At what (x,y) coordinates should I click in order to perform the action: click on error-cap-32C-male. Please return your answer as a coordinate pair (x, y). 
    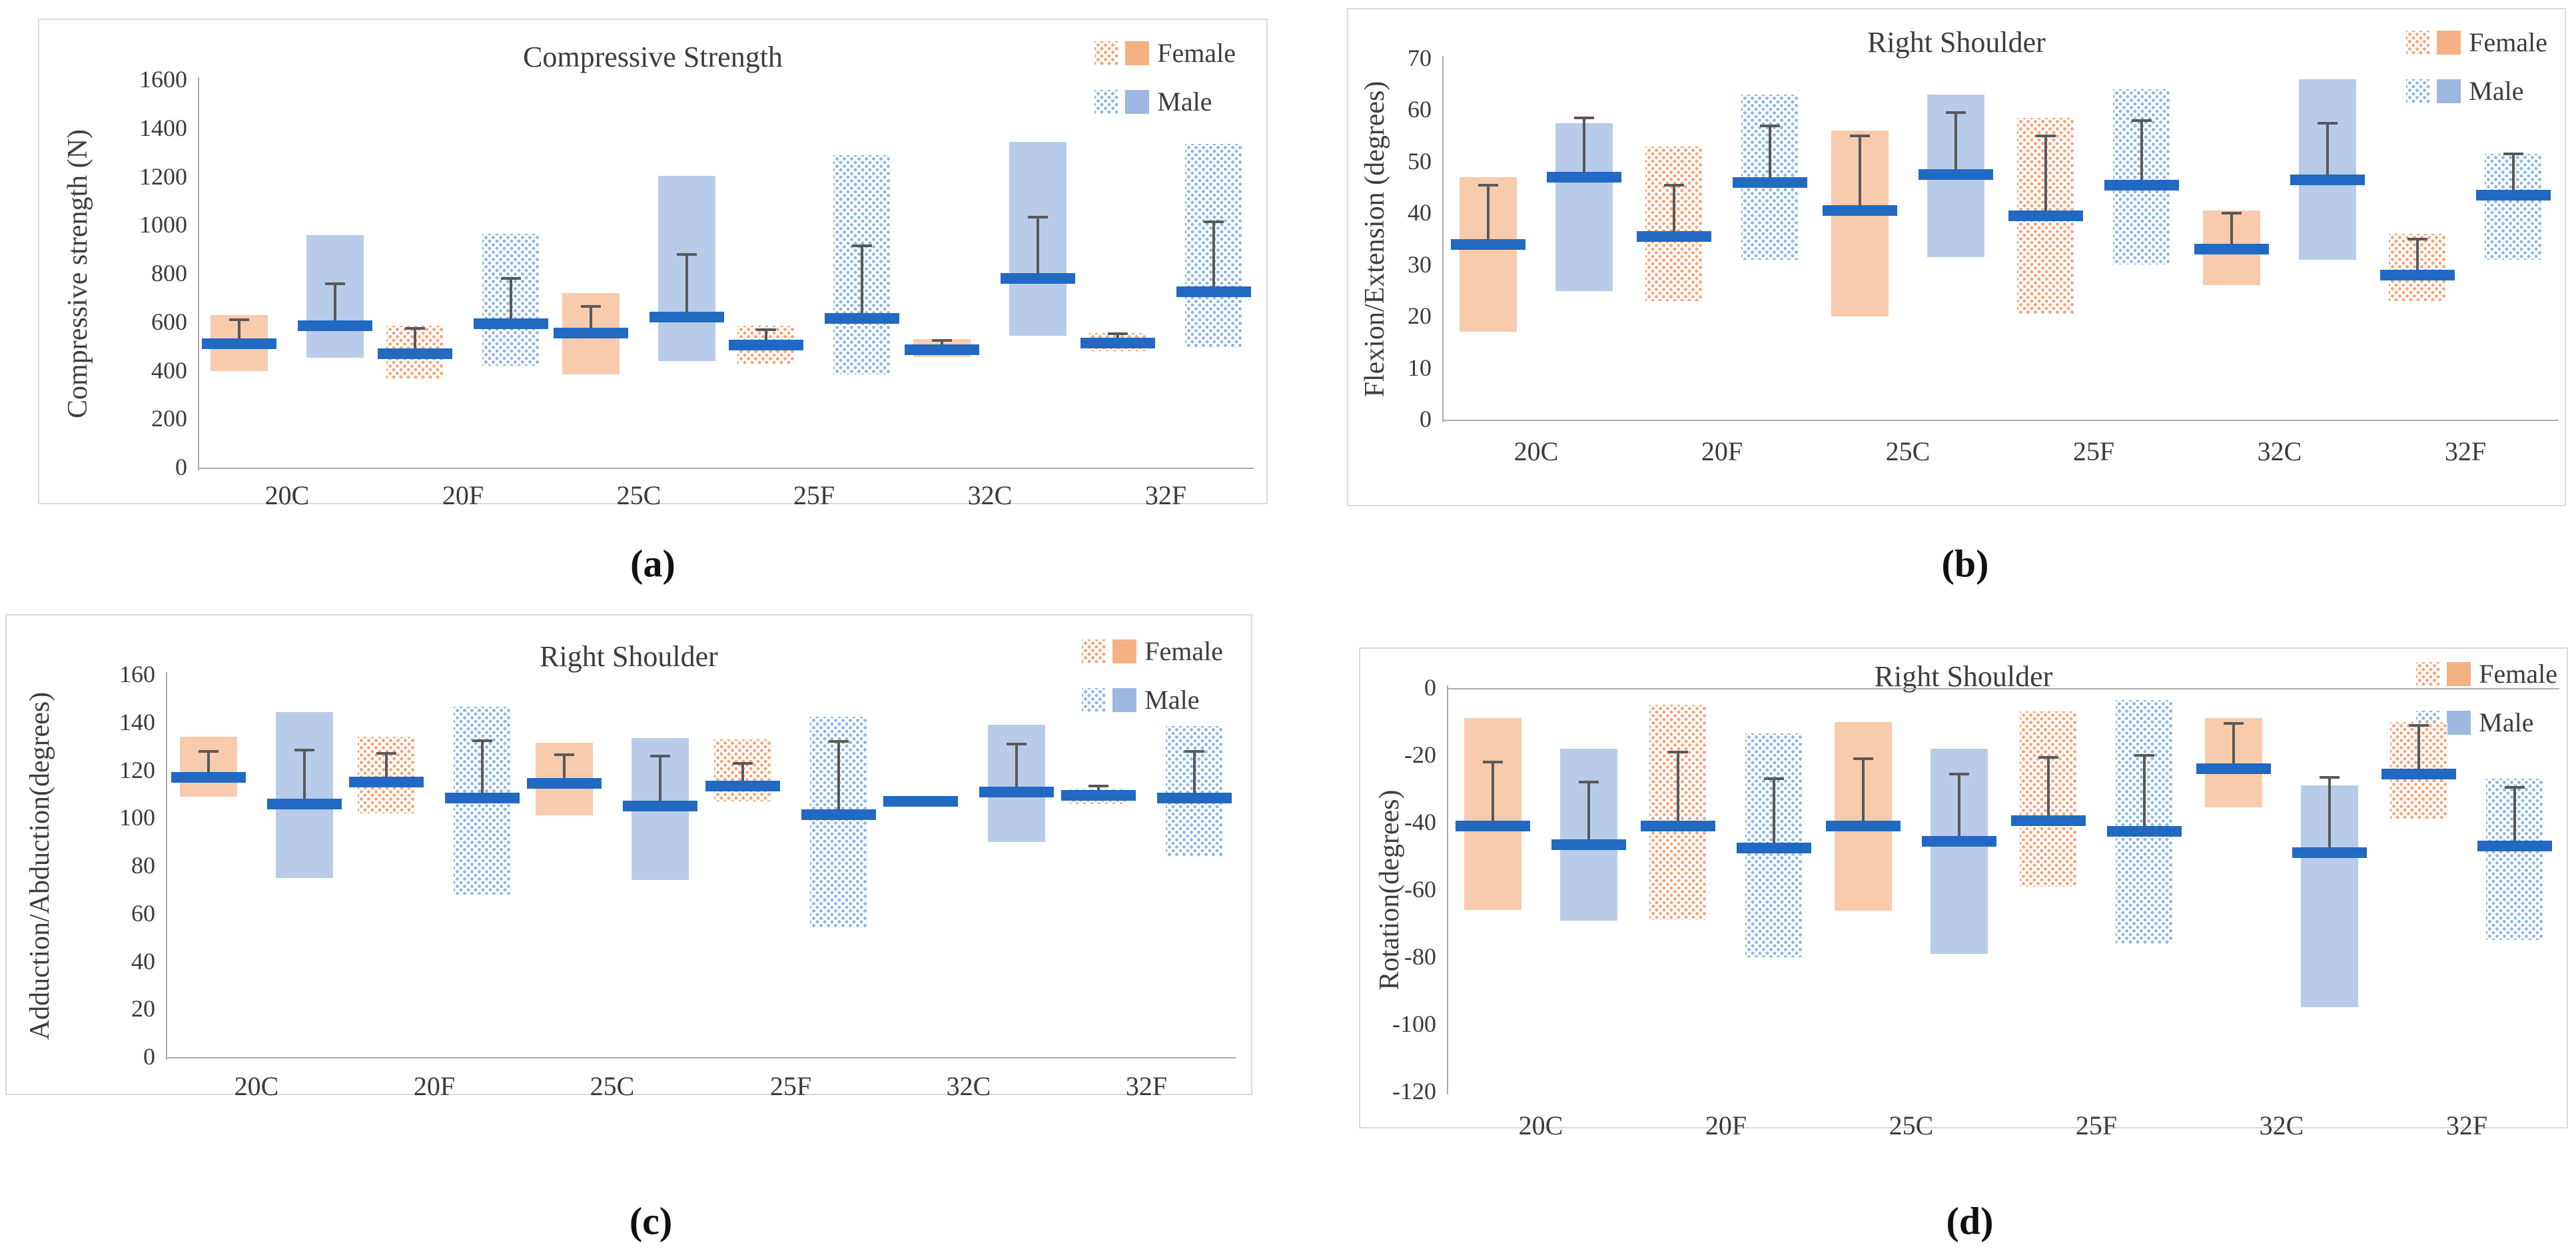
    Looking at the image, I should click on (1038, 217).